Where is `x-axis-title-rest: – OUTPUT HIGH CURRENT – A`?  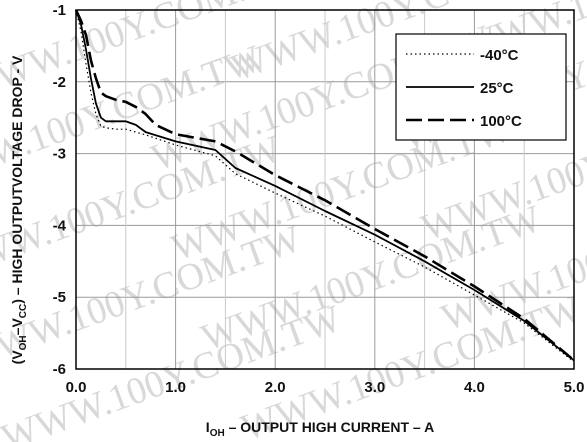
x-axis-title-rest: – OUTPUT HIGH CURRENT – A is located at coordinates (330, 427).